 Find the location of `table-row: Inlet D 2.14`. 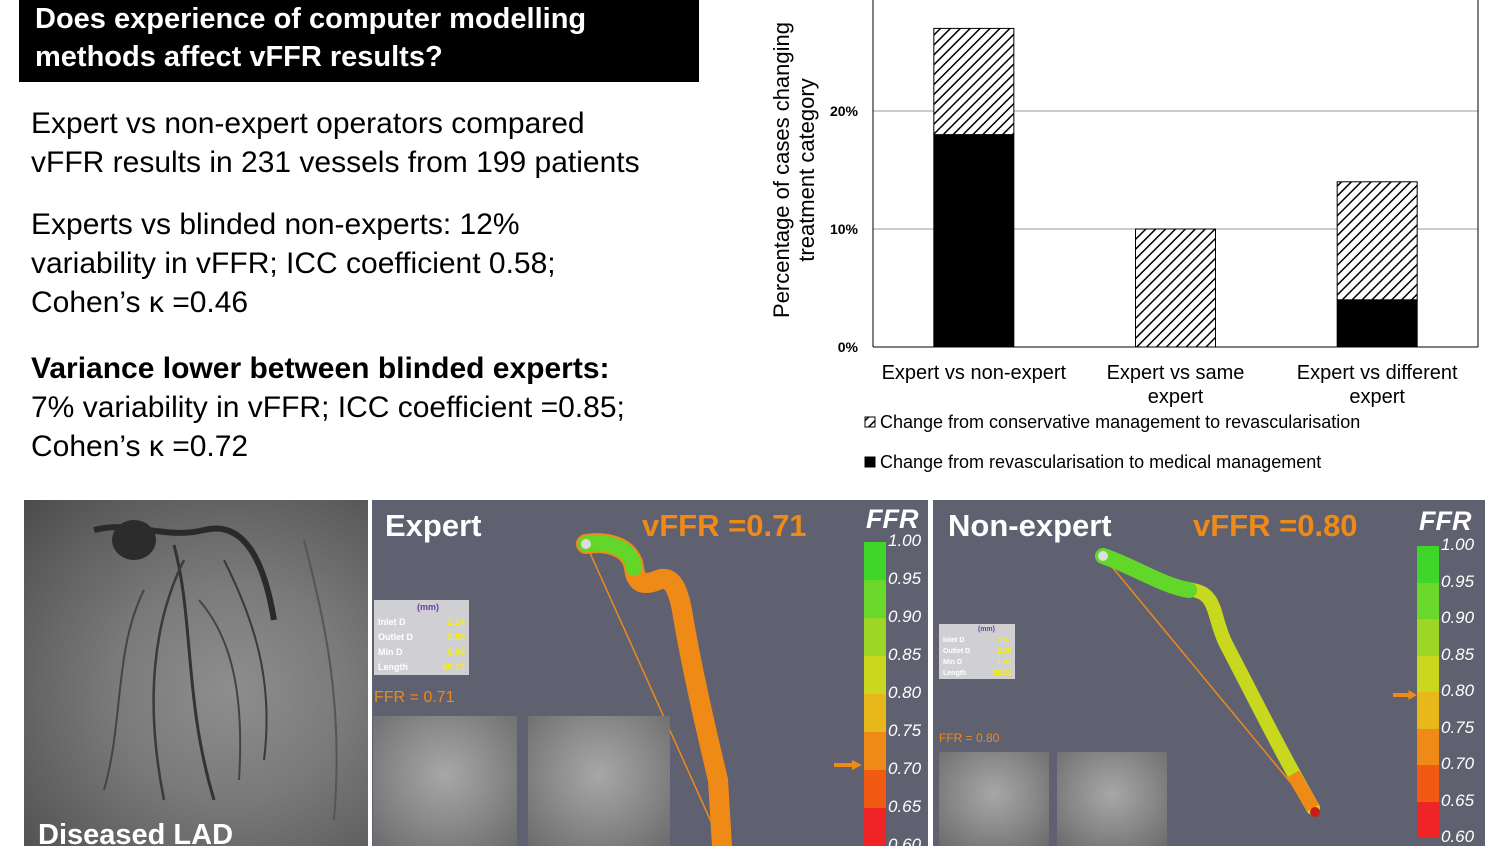

table-row: Inlet D 2.14 is located at coordinates (421, 622).